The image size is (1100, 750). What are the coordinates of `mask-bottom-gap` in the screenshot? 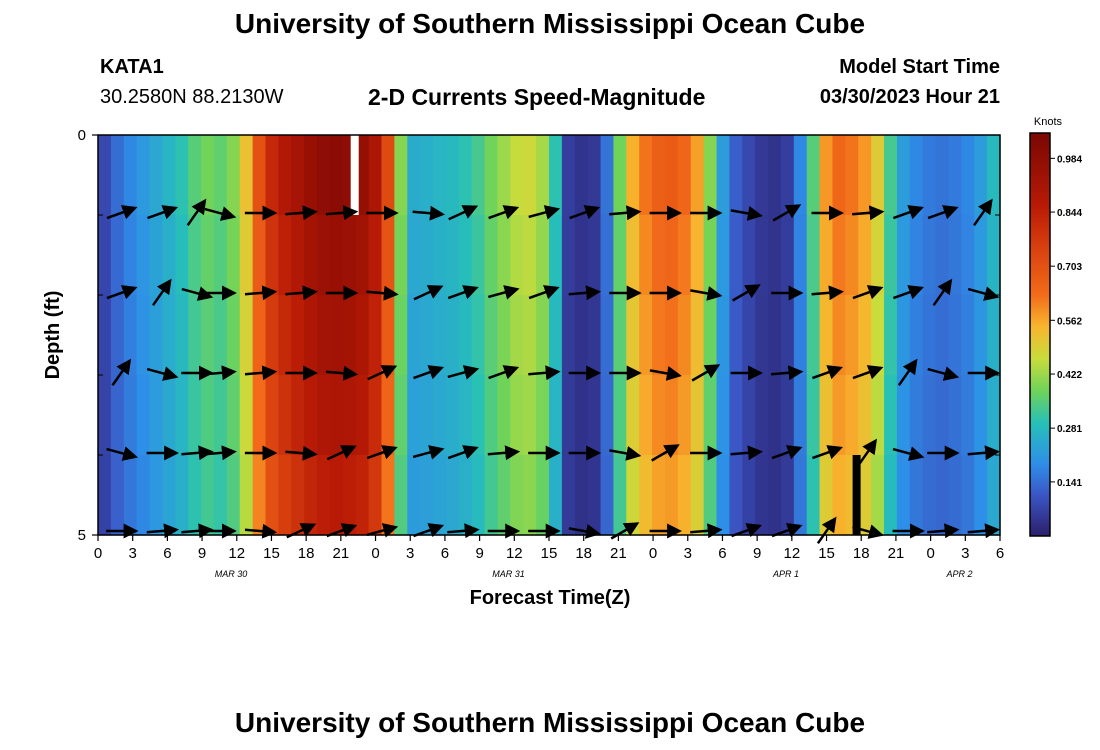 It's located at (856, 495).